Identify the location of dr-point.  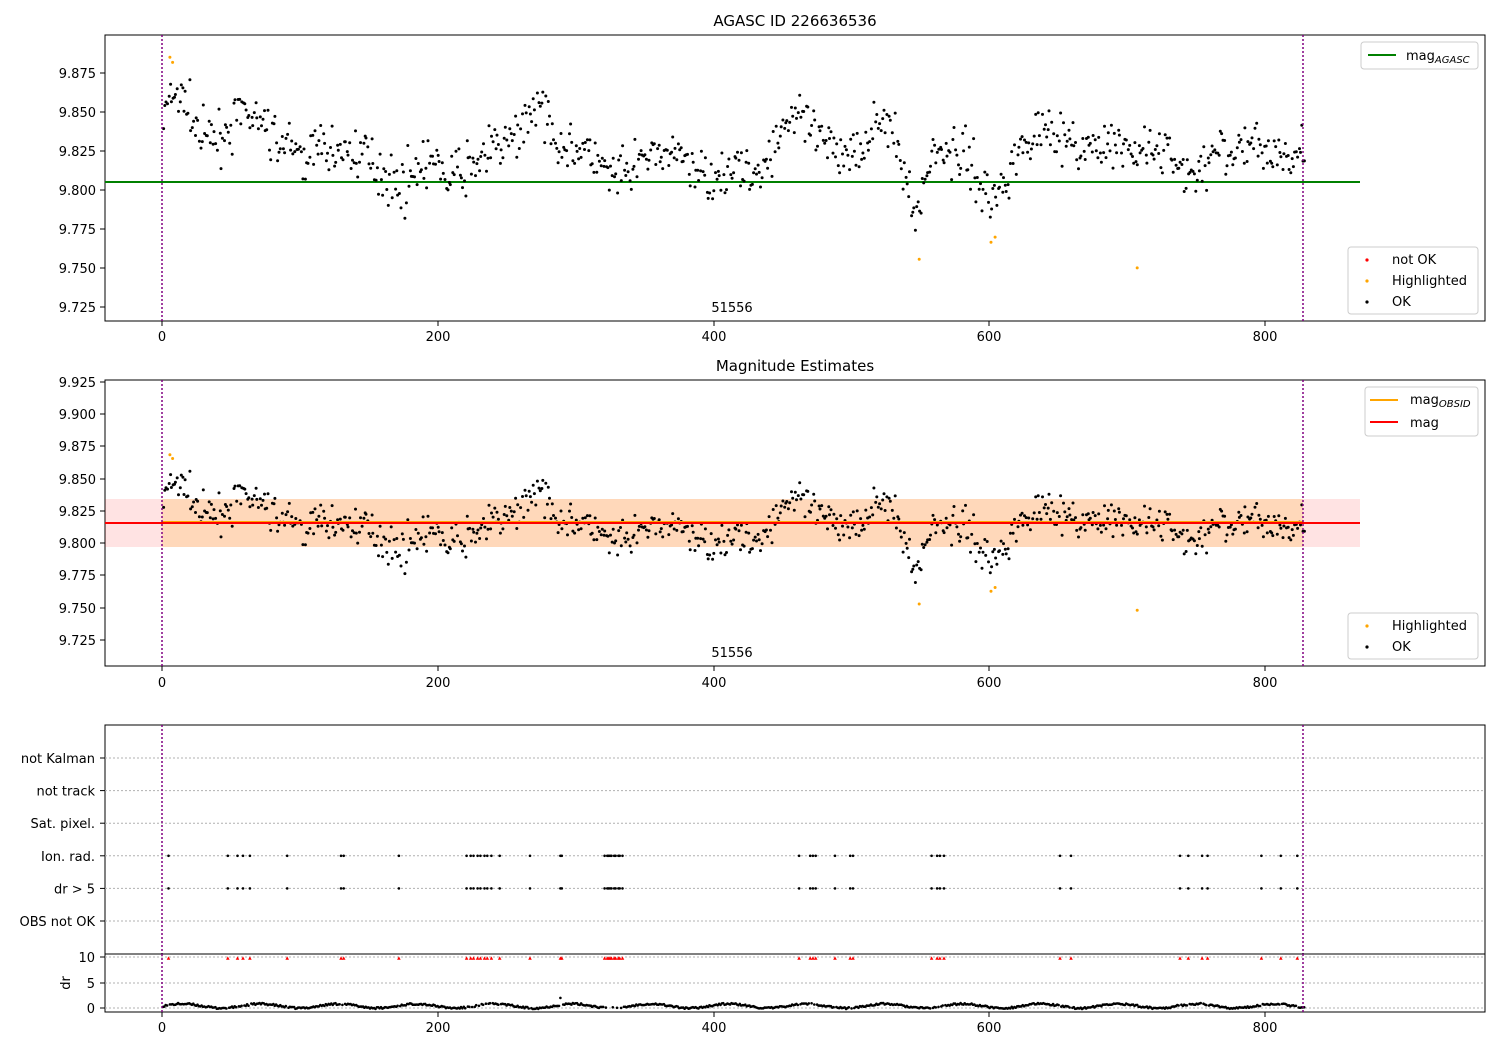
(528, 1008).